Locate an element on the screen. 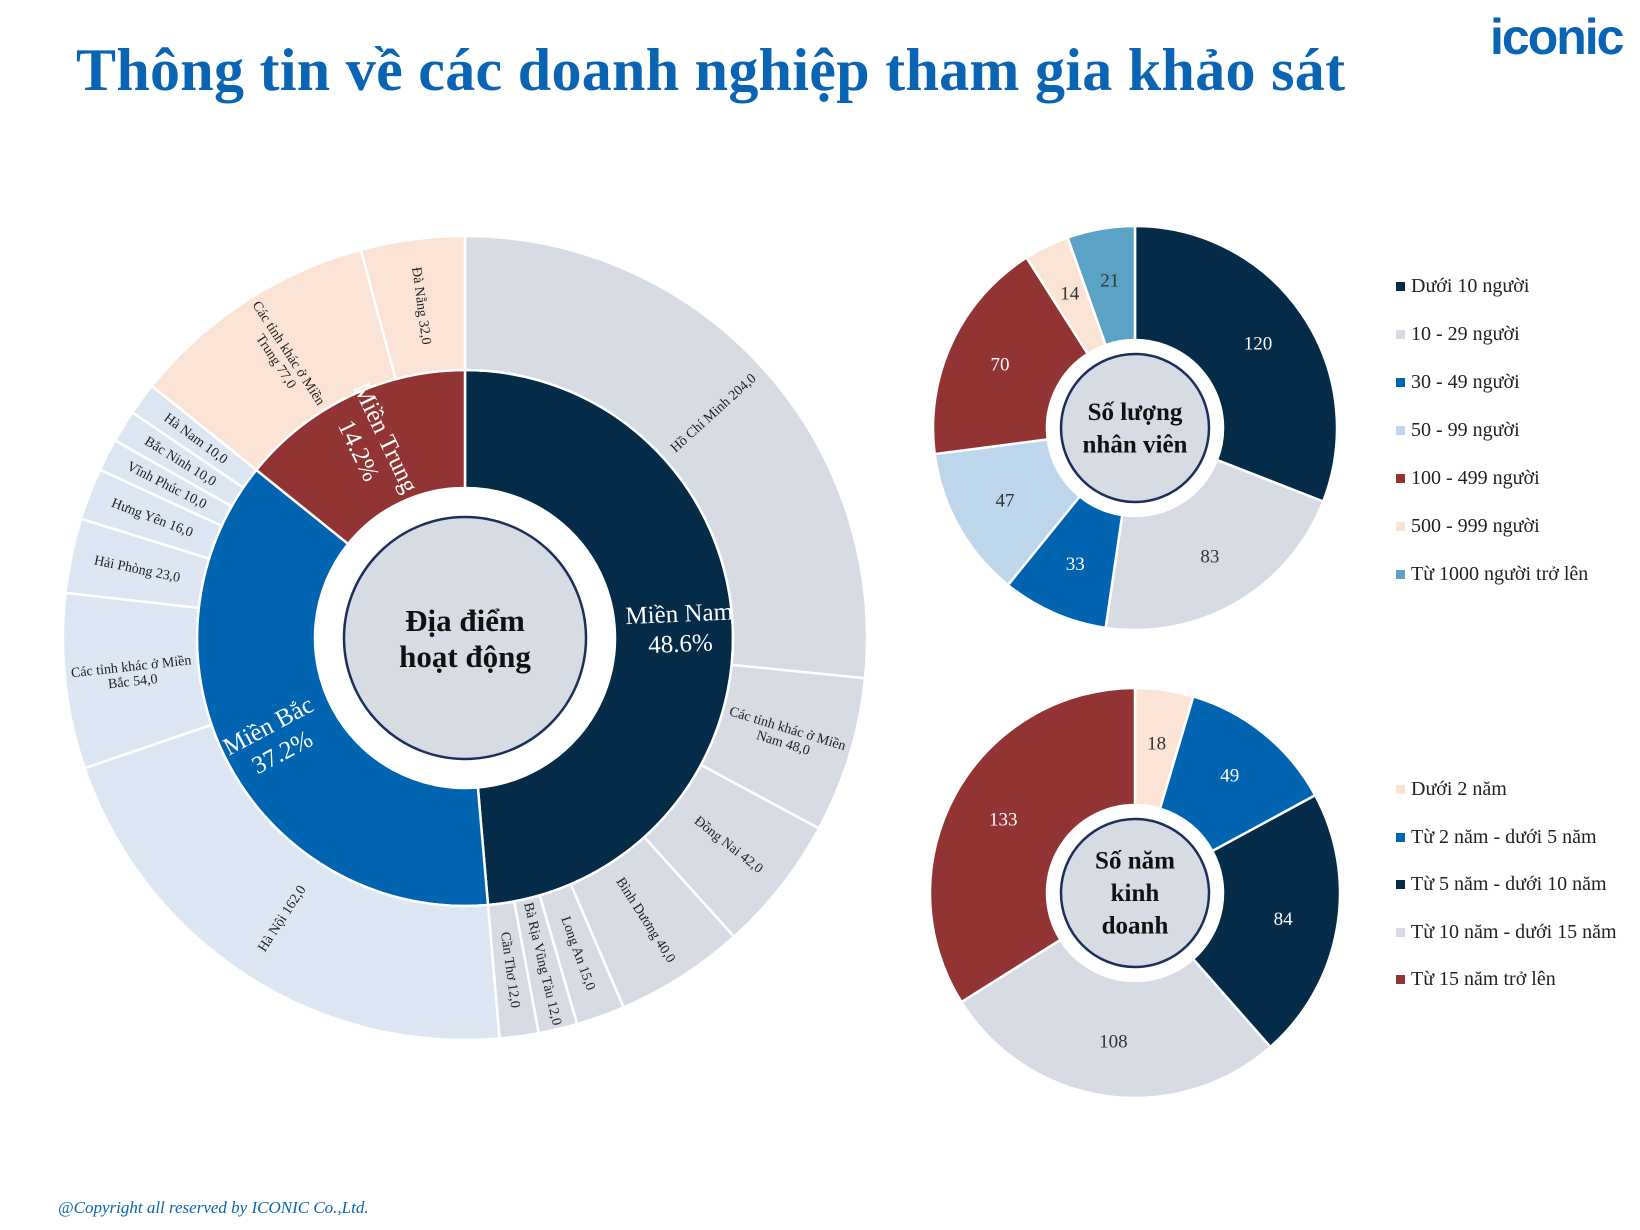 The height and width of the screenshot is (1230, 1640). legend-label: 50 - 99 người is located at coordinates (1465, 429).